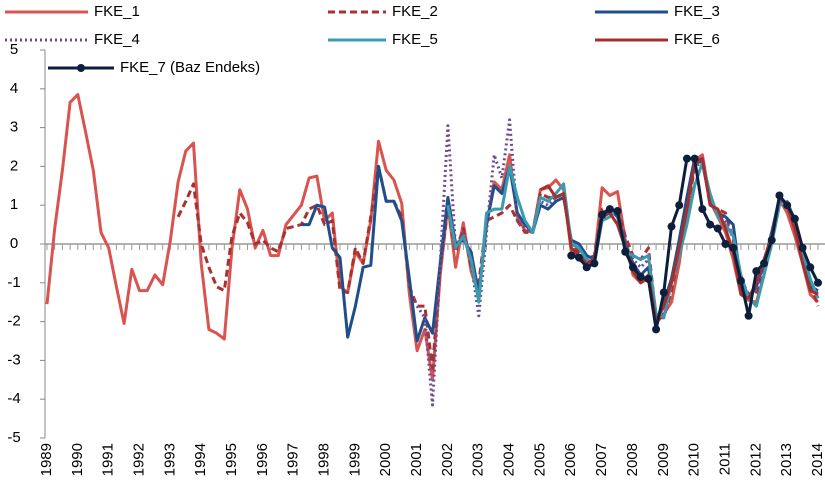 The height and width of the screenshot is (501, 825). Describe the element at coordinates (447, 459) in the screenshot. I see `x-tick-label: 2002` at that location.